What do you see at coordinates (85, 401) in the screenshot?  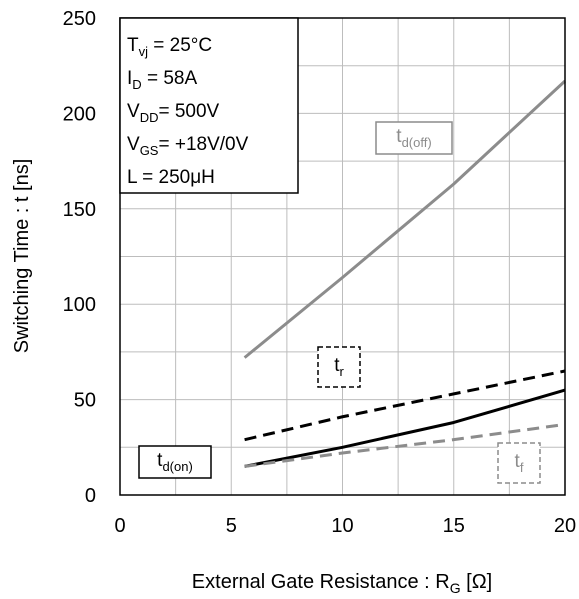 I see `y-tick-label: 50` at bounding box center [85, 401].